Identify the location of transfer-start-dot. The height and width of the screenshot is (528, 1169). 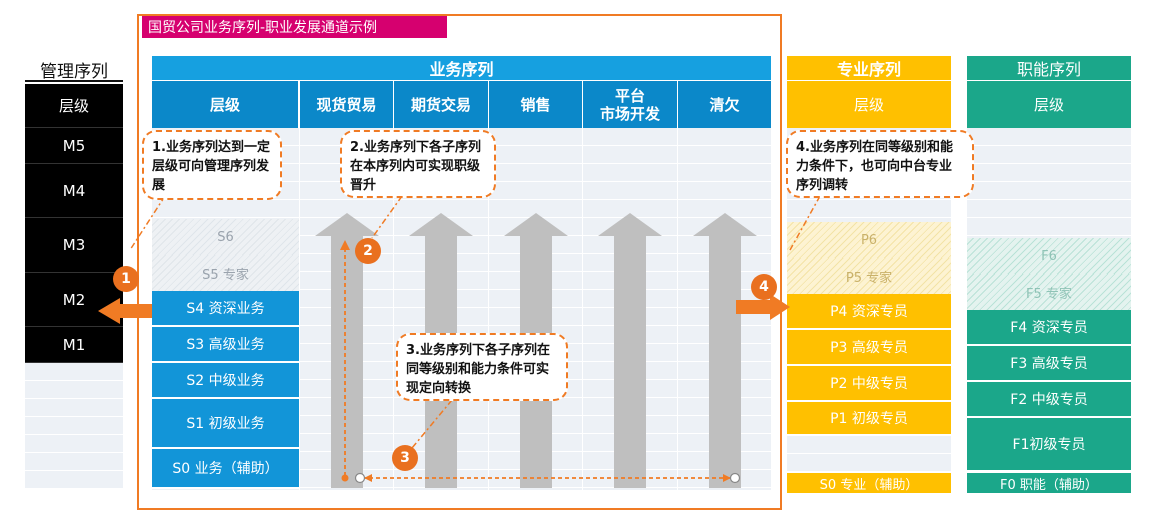
(345, 478).